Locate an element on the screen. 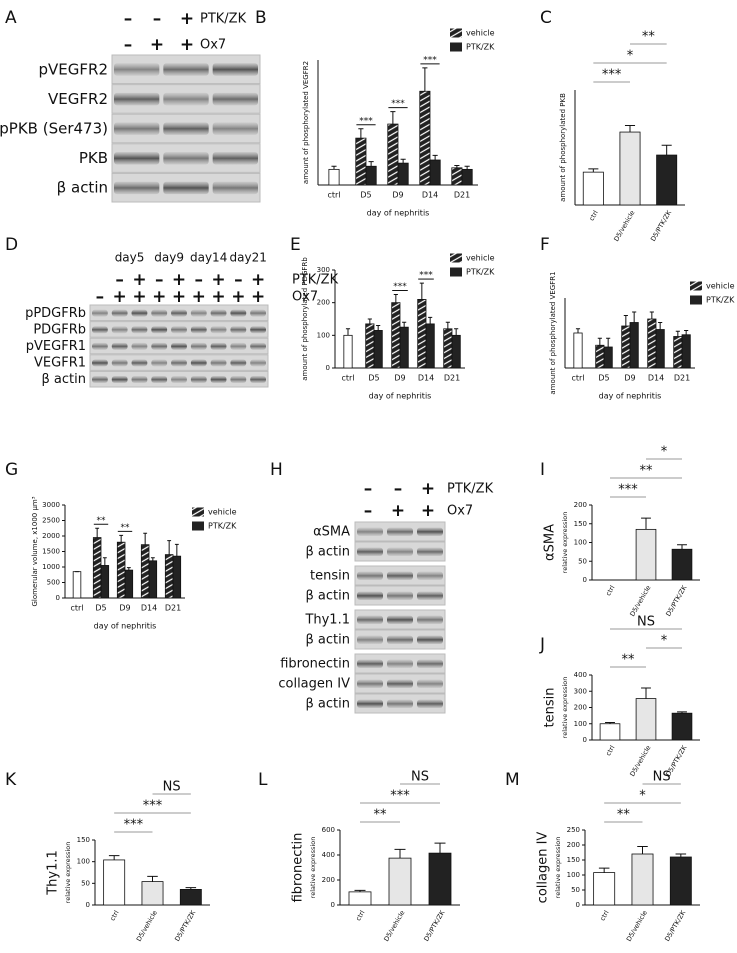 The image size is (737, 953). y-tick-label: 50 is located at coordinates (85, 883).